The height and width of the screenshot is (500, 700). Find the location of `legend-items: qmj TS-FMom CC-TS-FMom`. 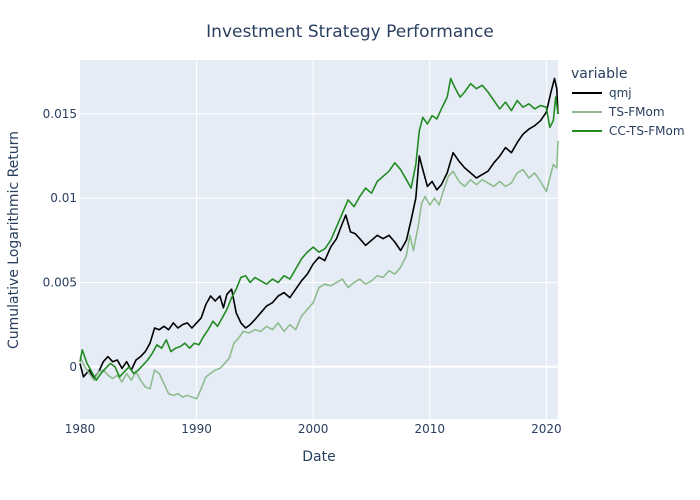

legend-items: qmj TS-FMom CC-TS-FMom is located at coordinates (628, 112).